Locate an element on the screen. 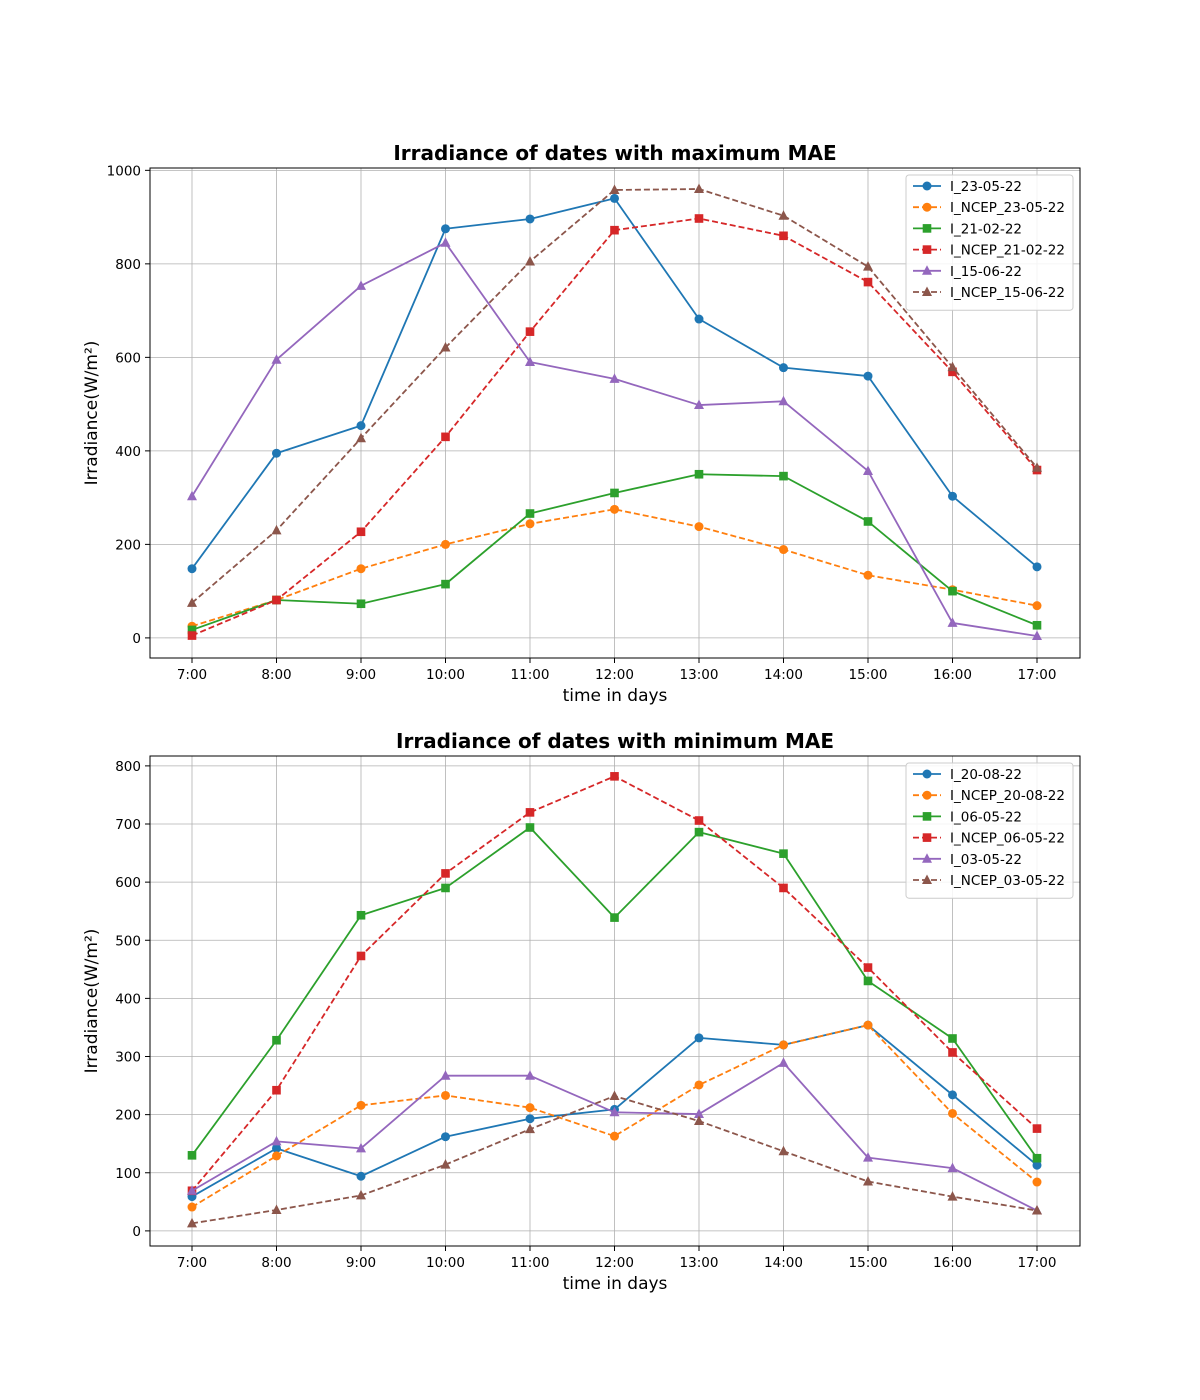 The image size is (1200, 1400). legend-label: I_NCEP_20-08-22 is located at coordinates (1007, 796).